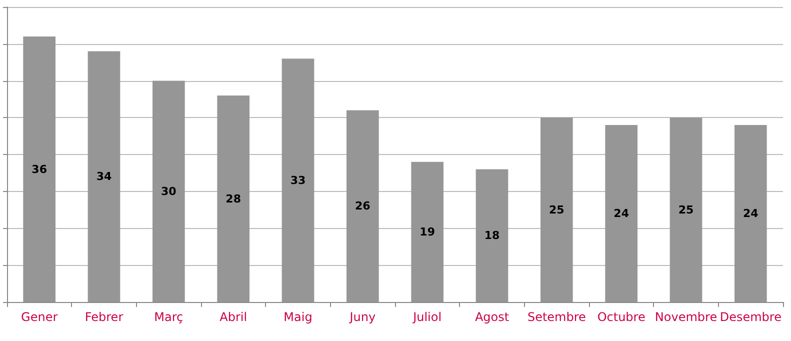 The height and width of the screenshot is (341, 791). Describe the element at coordinates (104, 317) in the screenshot. I see `x-tick-label: Febrer` at that location.